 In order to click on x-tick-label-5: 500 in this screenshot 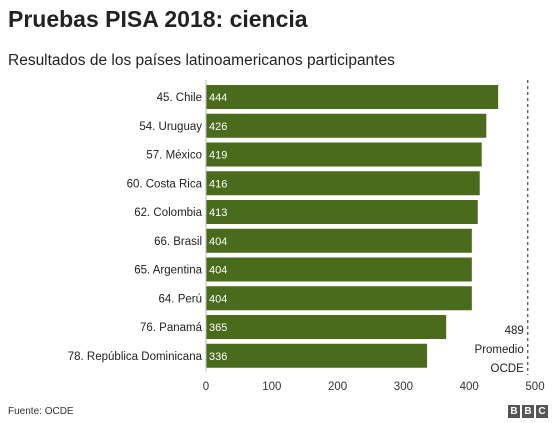, I will do `click(534, 387)`.